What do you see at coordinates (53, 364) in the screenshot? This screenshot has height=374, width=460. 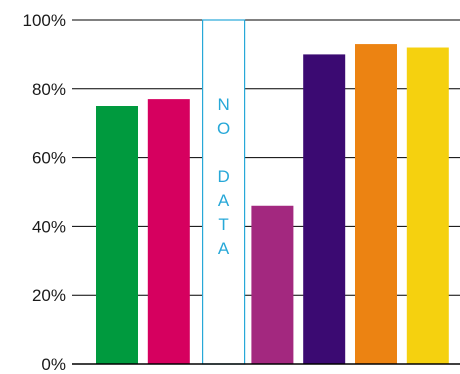 I see `y-tick-label: 0%` at bounding box center [53, 364].